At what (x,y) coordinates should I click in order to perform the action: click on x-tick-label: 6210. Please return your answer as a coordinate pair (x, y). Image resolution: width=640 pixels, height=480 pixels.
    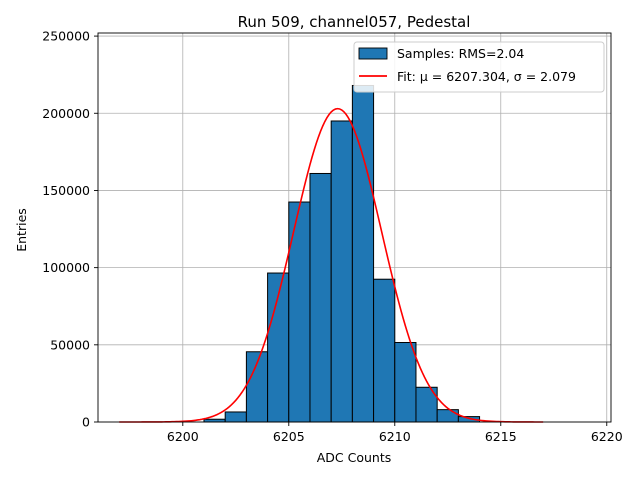
    Looking at the image, I should click on (395, 436).